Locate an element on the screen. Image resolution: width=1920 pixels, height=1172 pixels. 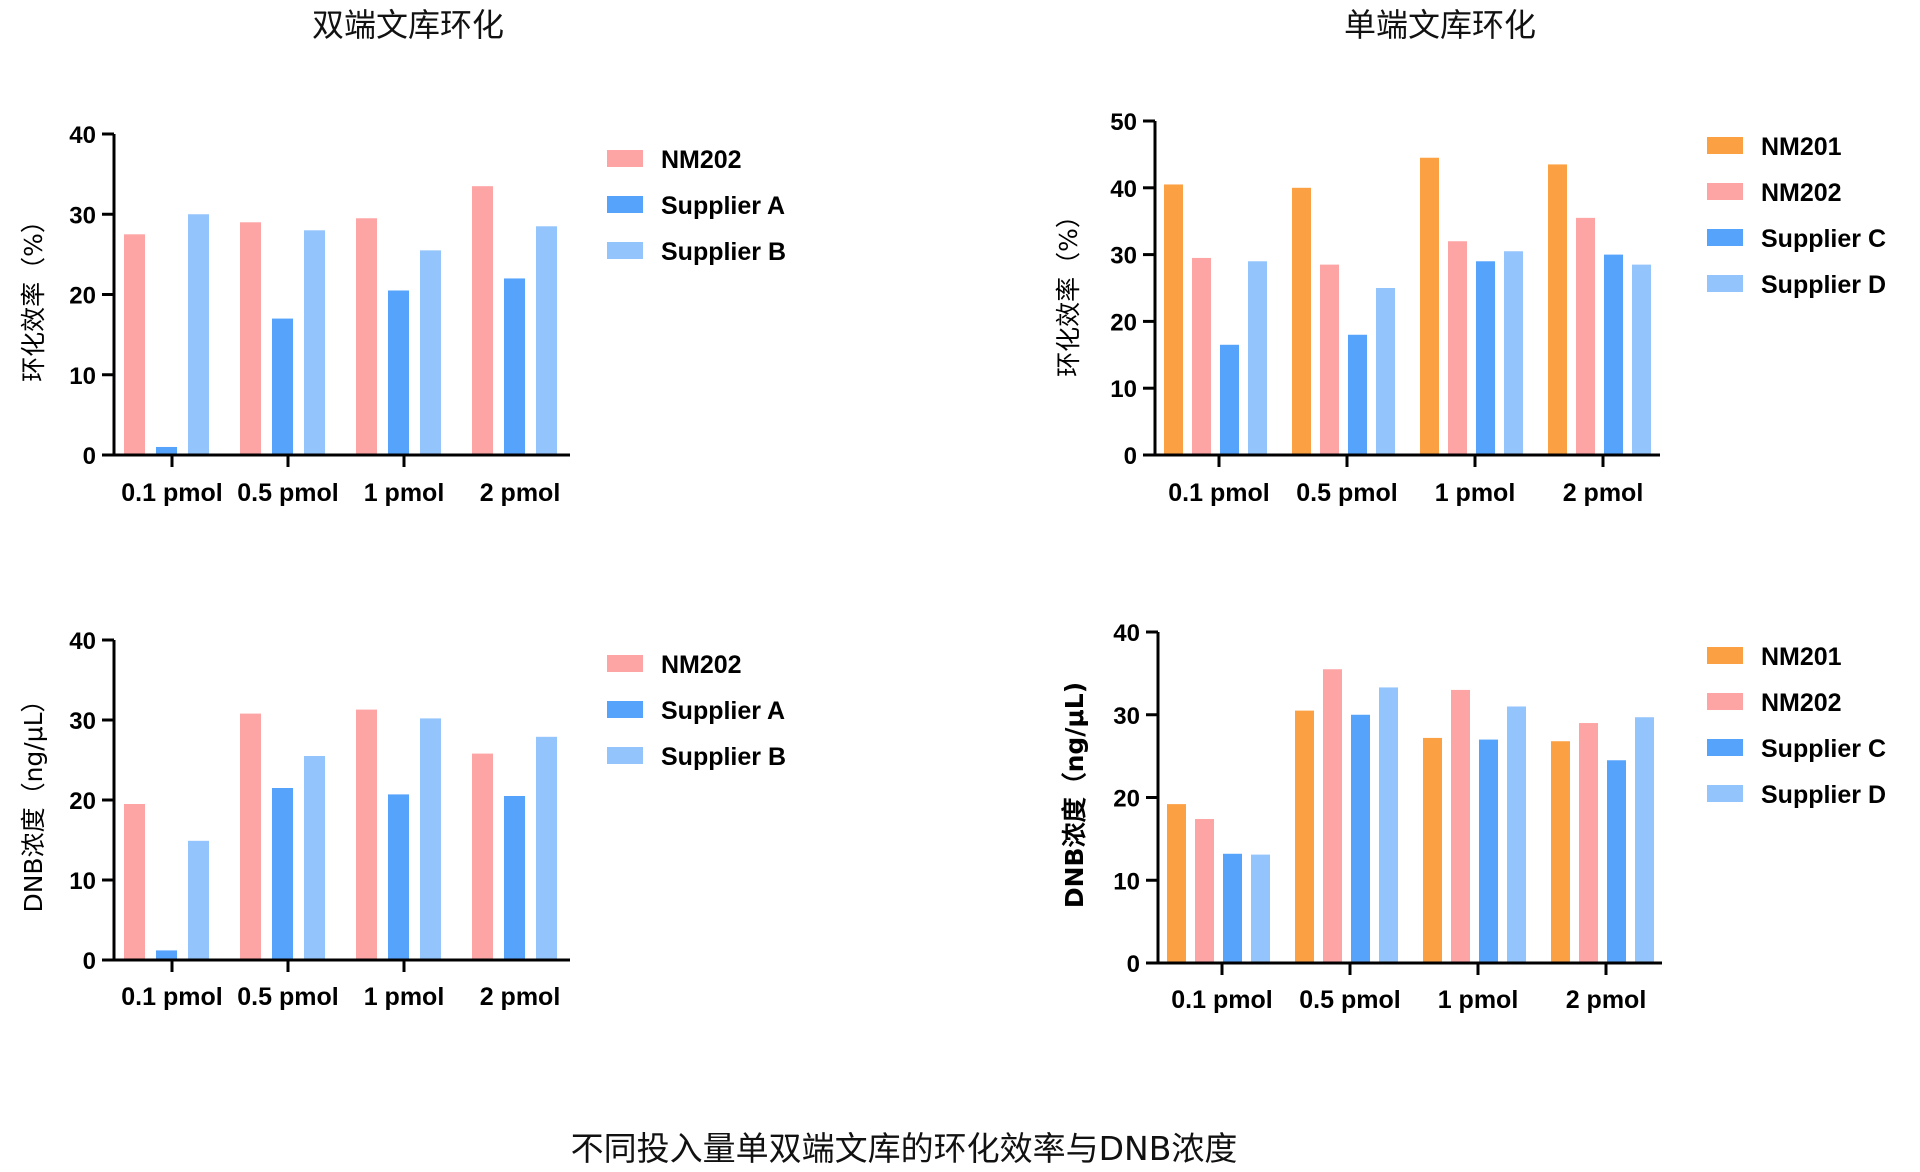
legend-swatch-supplier-d is located at coordinates (1725, 283).